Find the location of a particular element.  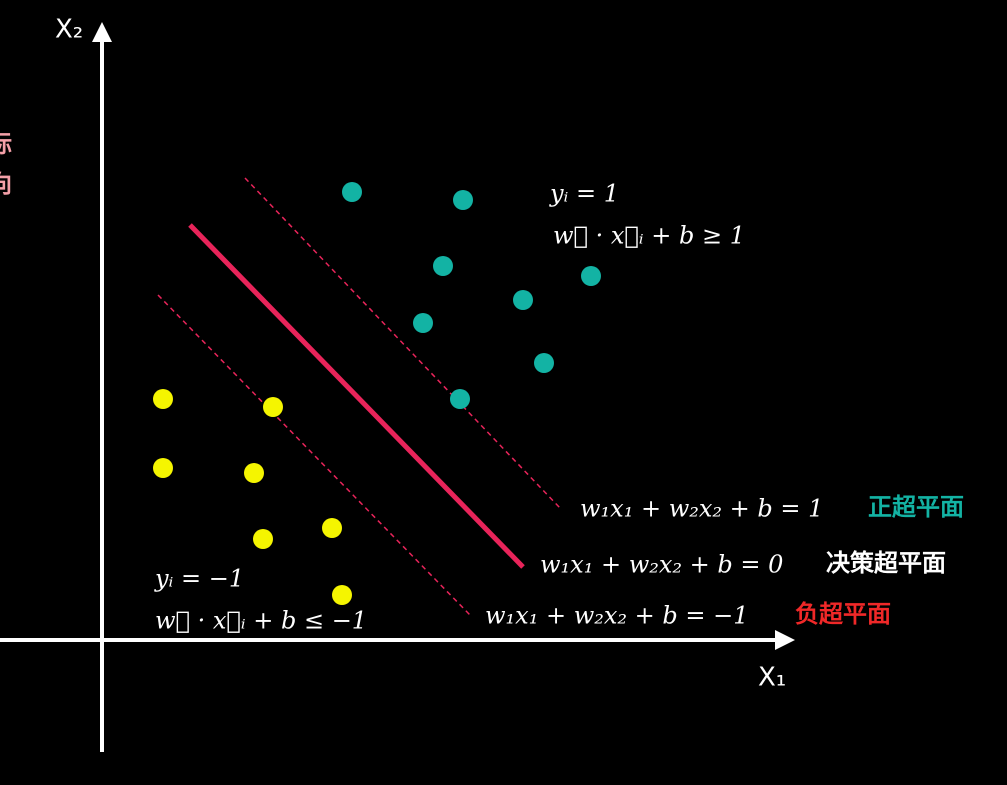

region-condition: w⃗ · x⃗ᵢ + b ≥ 1 is located at coordinates (649, 236).